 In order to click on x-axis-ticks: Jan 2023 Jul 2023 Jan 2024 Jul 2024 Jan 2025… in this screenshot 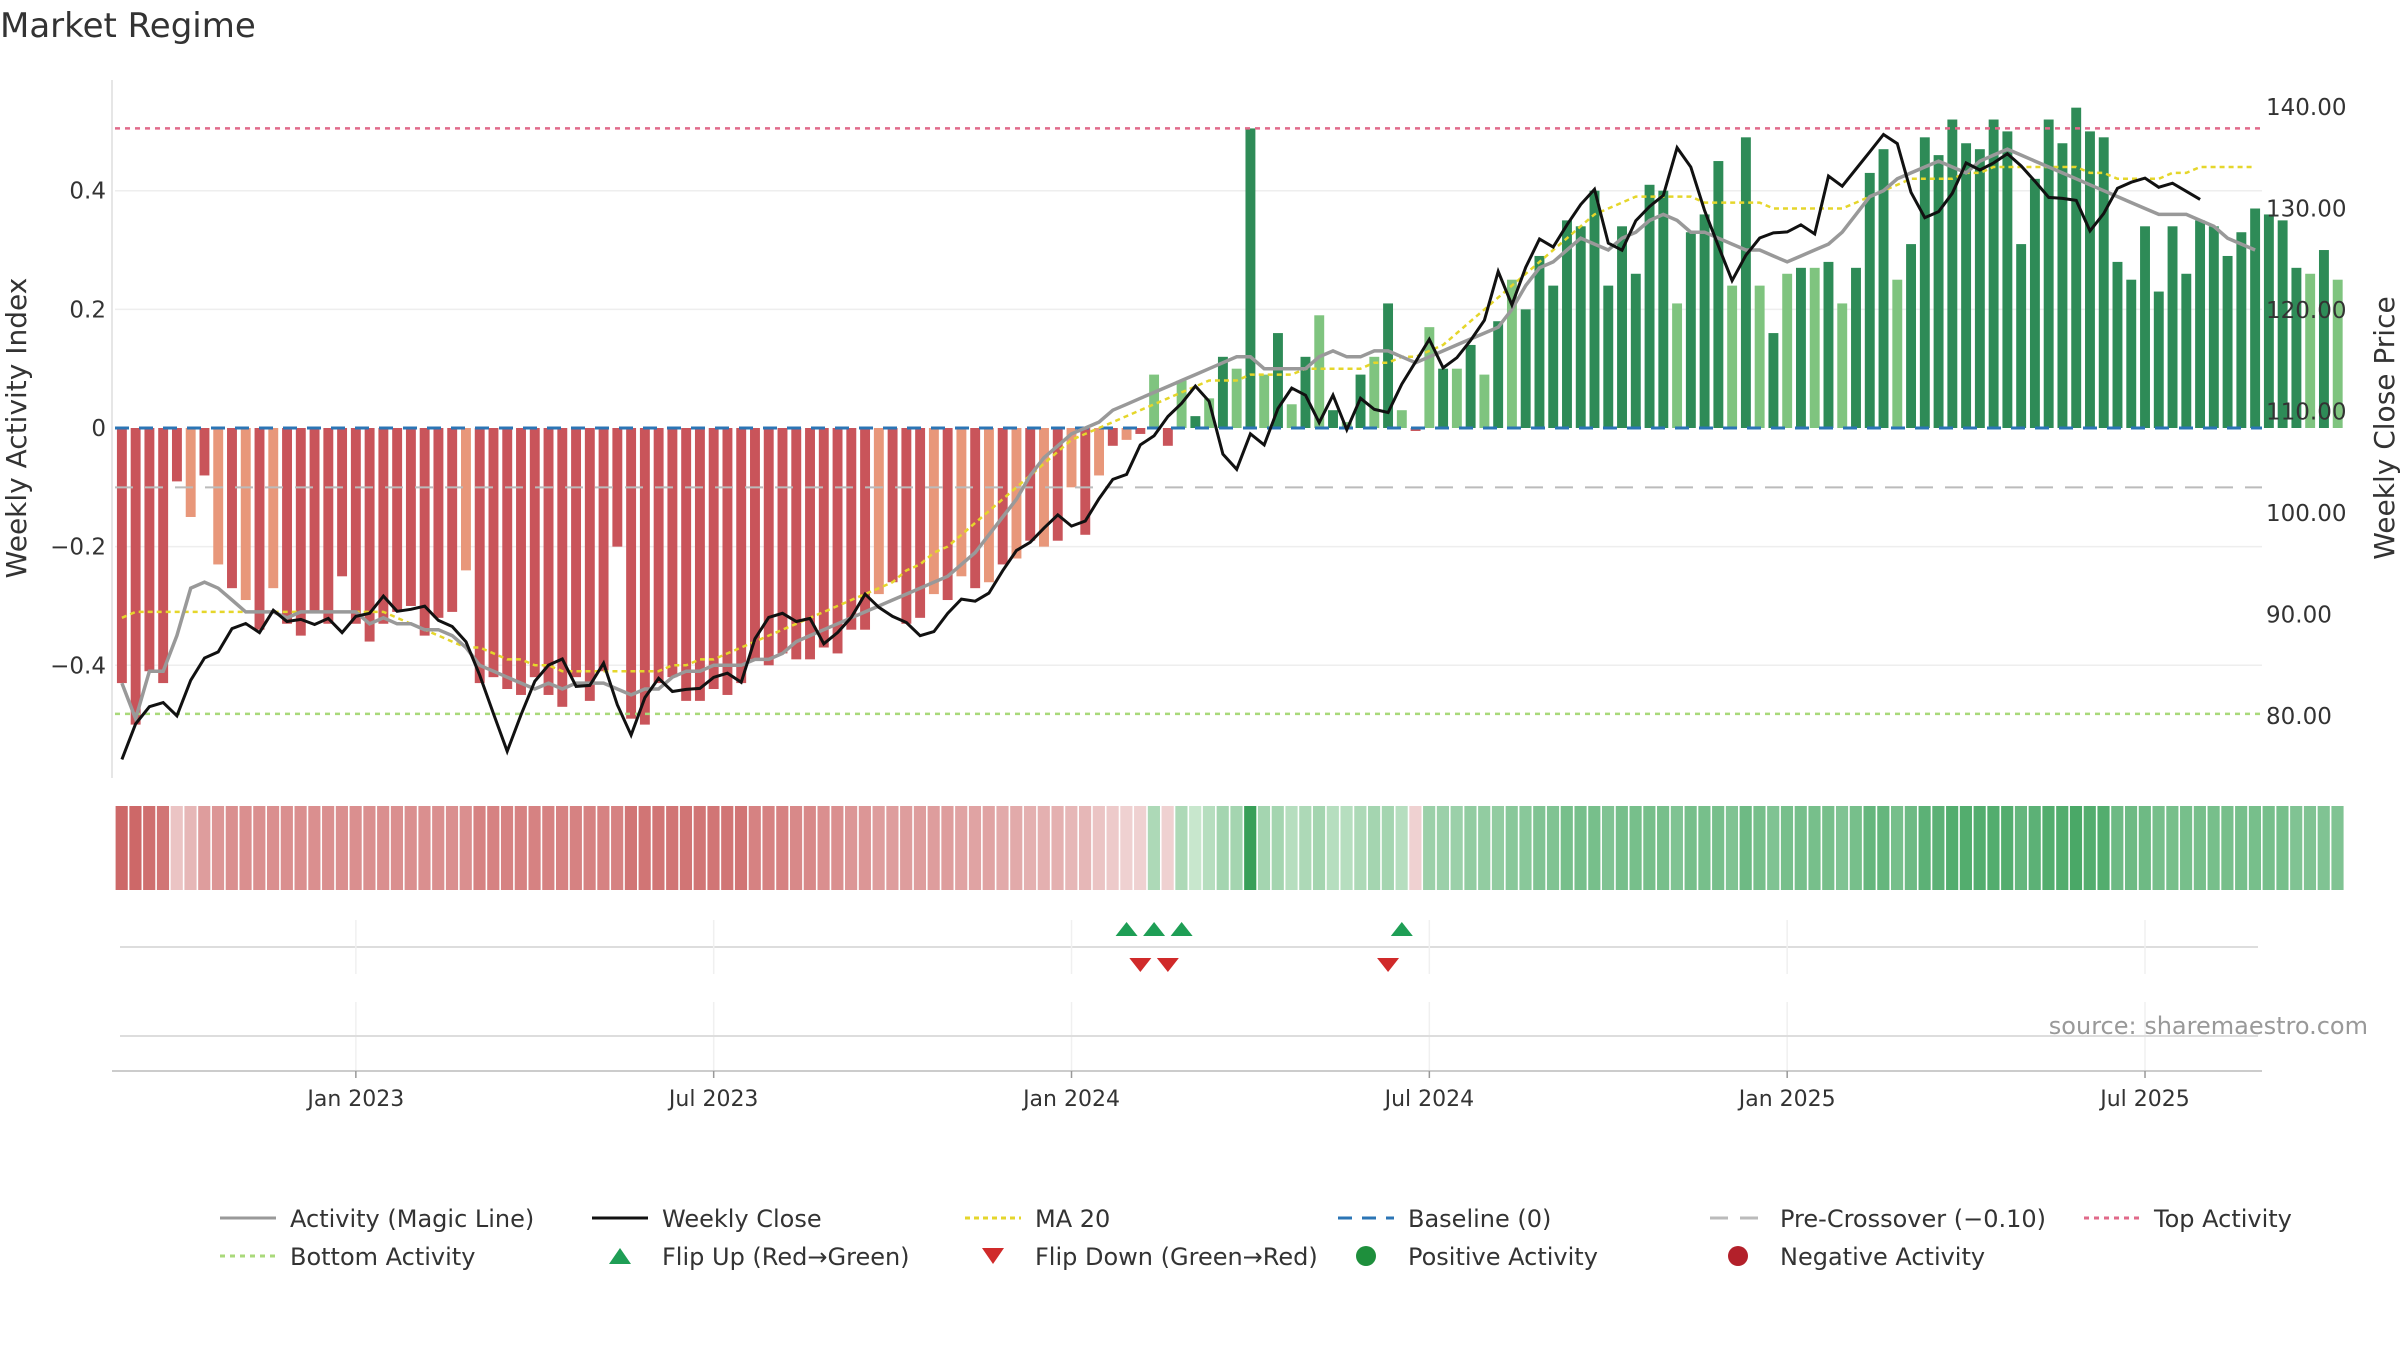, I will do `click(1247, 1091)`.